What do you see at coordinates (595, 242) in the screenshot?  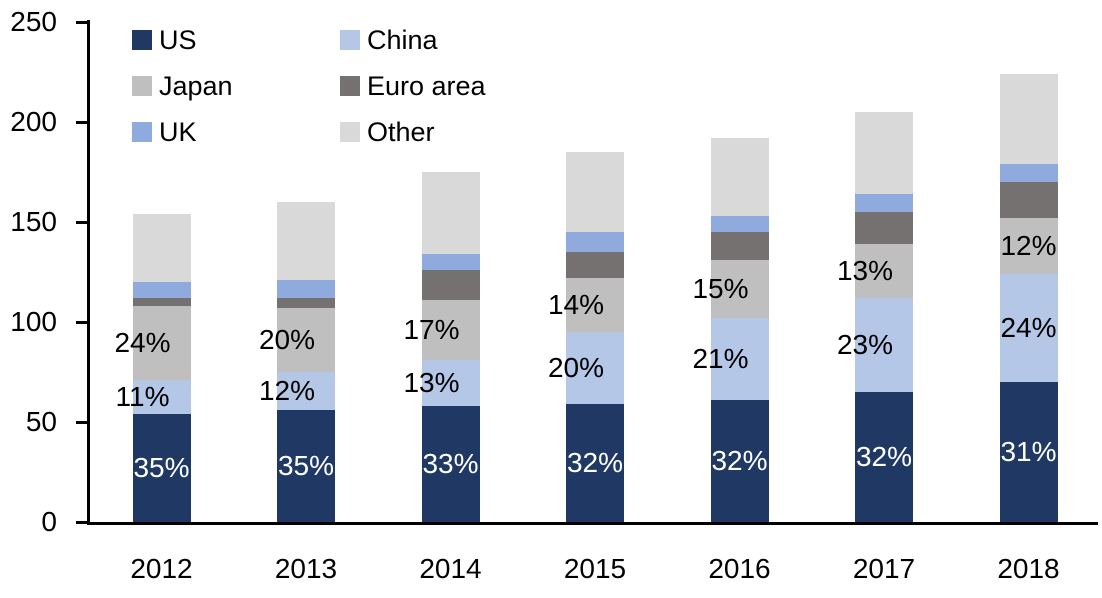 I see `segment-uk-2015` at bounding box center [595, 242].